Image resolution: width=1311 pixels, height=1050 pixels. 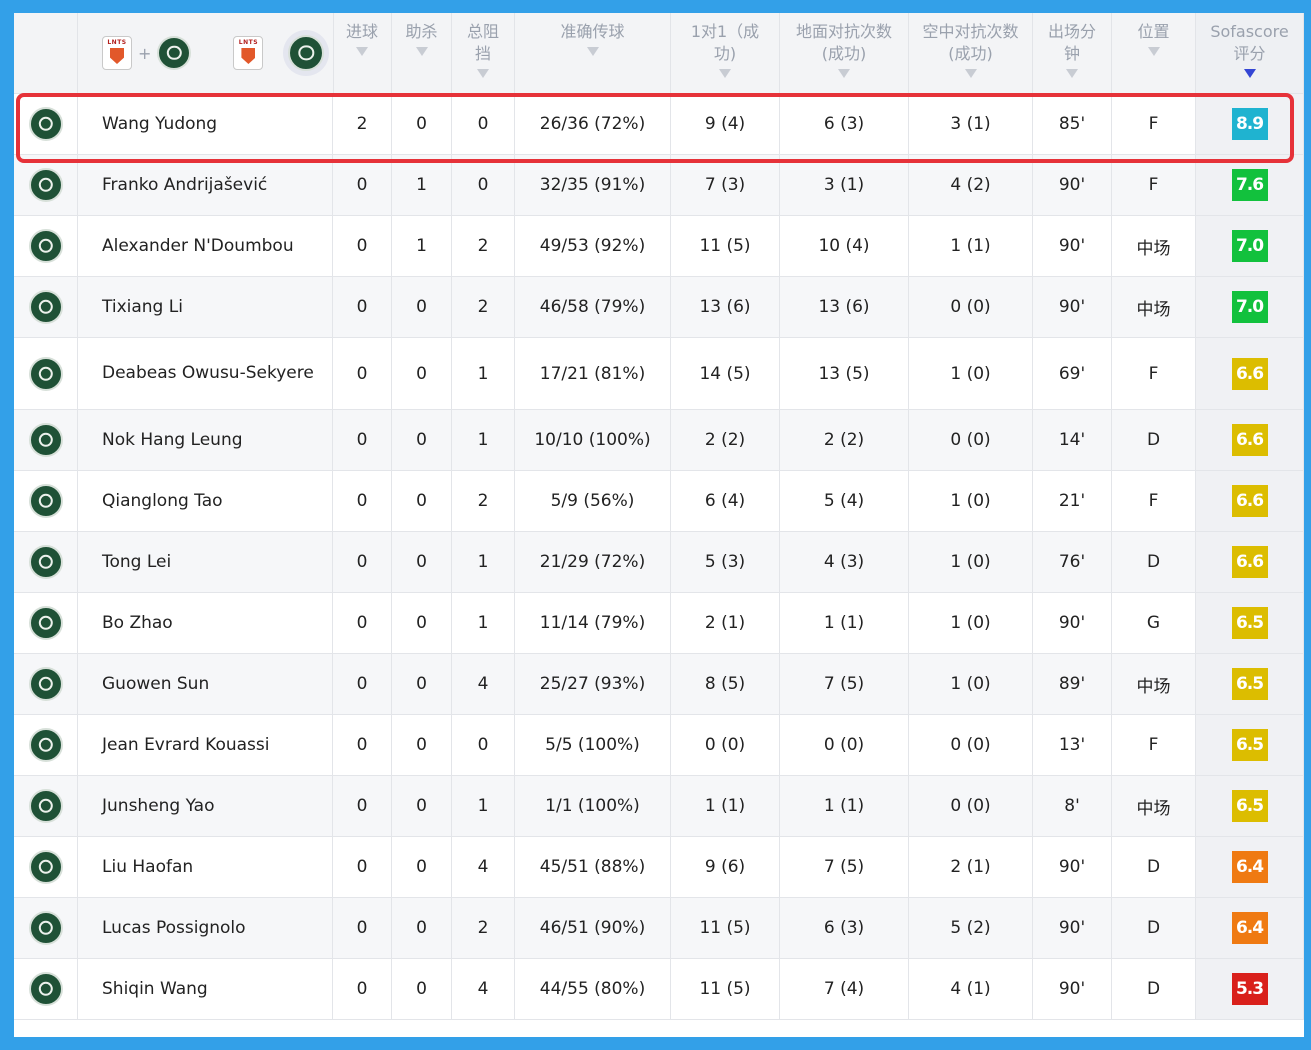 What do you see at coordinates (1072, 53) in the screenshot?
I see `header-minutes: 出场分 钟` at bounding box center [1072, 53].